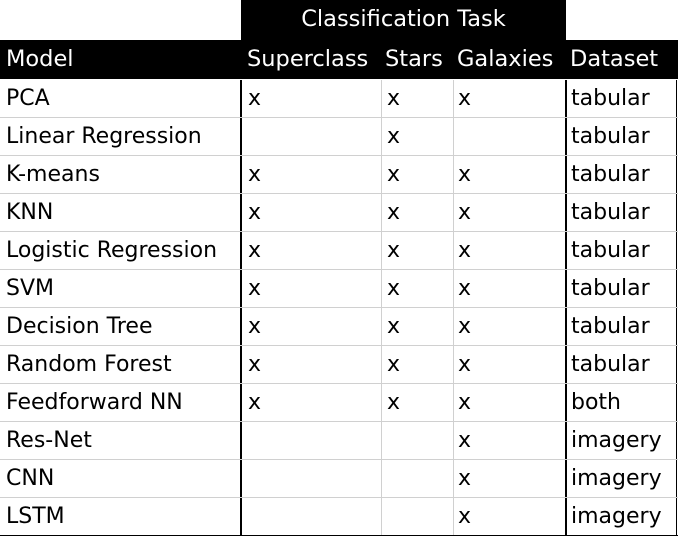 Image resolution: width=678 pixels, height=536 pixels. I want to click on cell-model: SVM, so click(30, 288).